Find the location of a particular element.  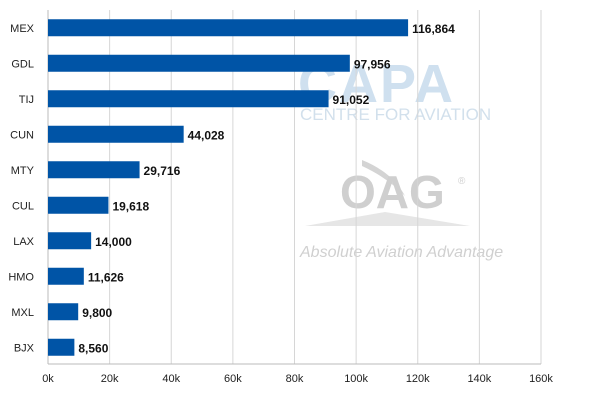

x-tick-label: 120k is located at coordinates (418, 379).